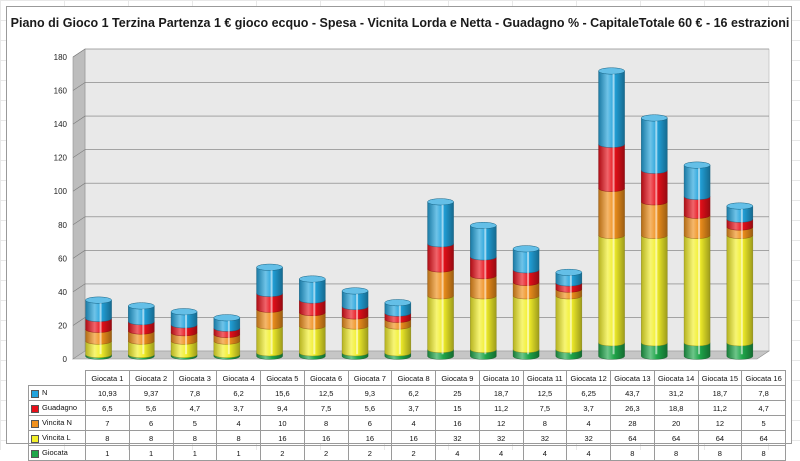 This screenshot has width=800, height=461. Describe the element at coordinates (61, 124) in the screenshot. I see `y-tick-label: 140` at that location.